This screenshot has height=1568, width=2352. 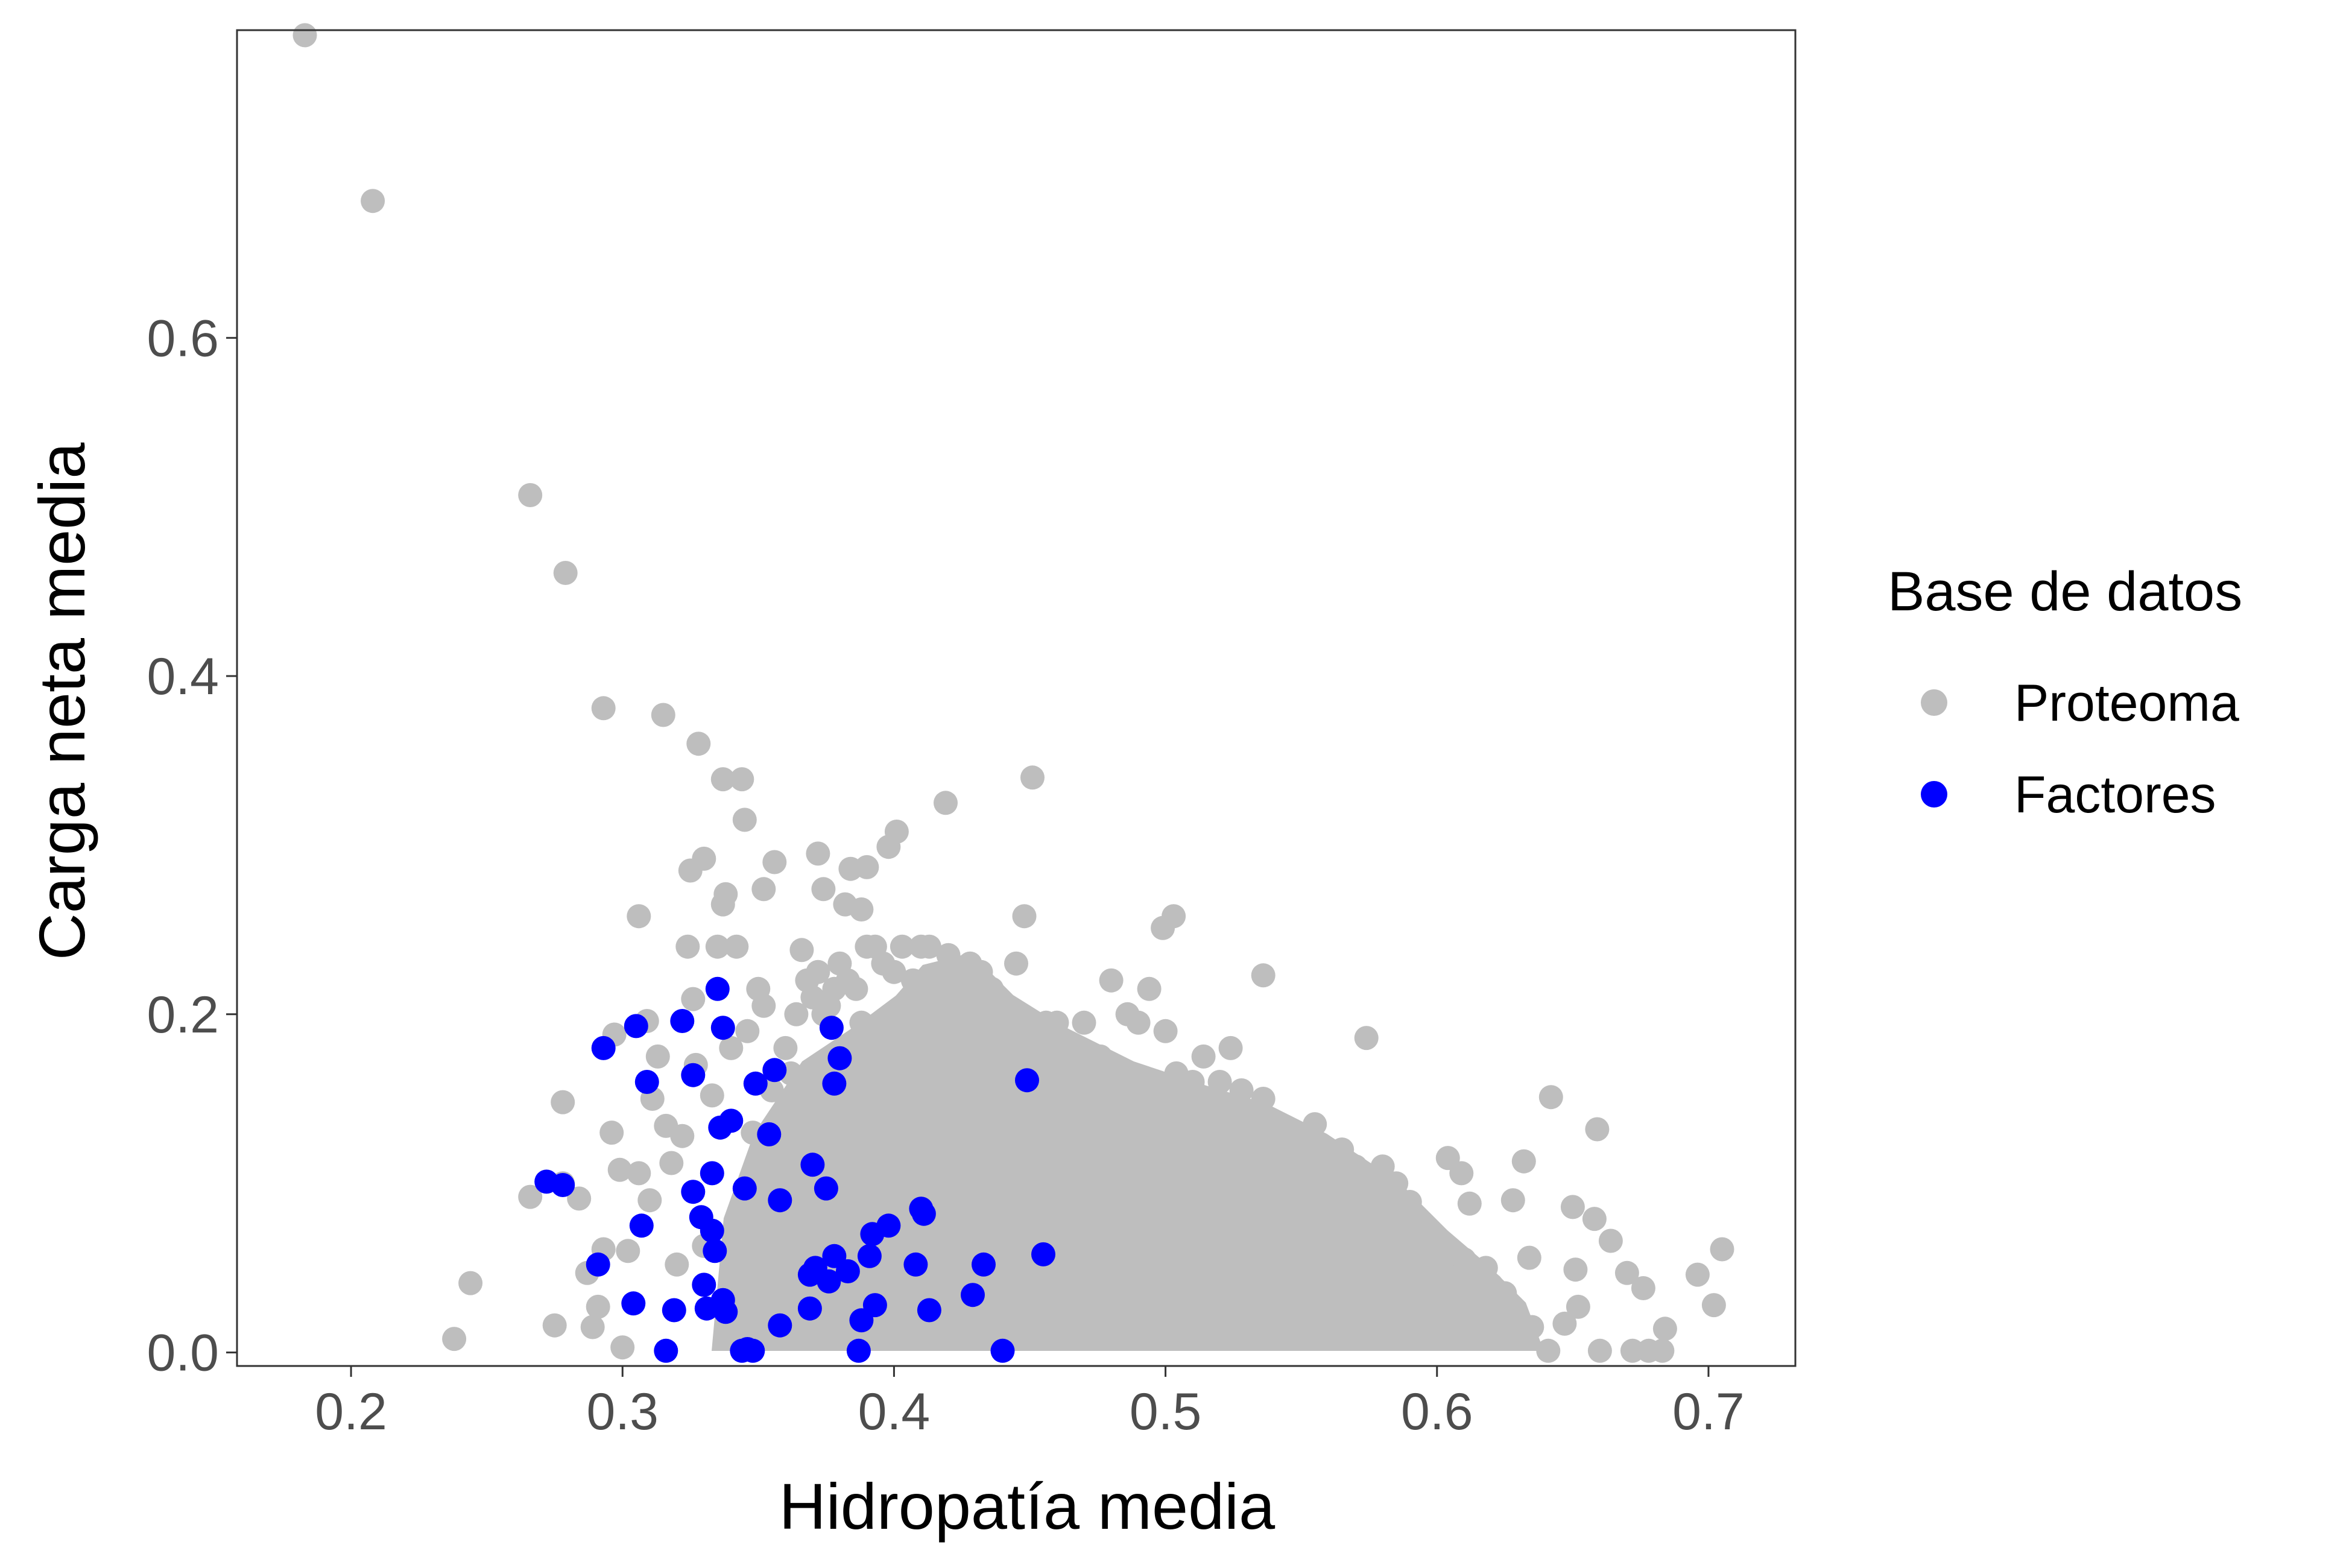 What do you see at coordinates (1161, 1152) in the screenshot?
I see `proteoma-dense-region` at bounding box center [1161, 1152].